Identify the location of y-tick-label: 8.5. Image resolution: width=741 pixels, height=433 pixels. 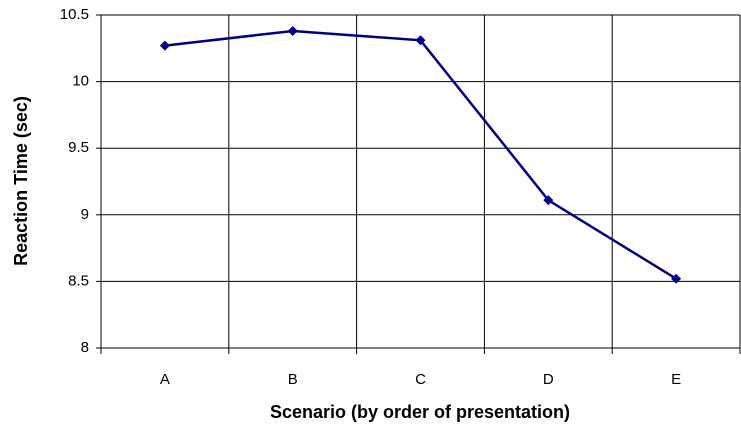
(78, 280).